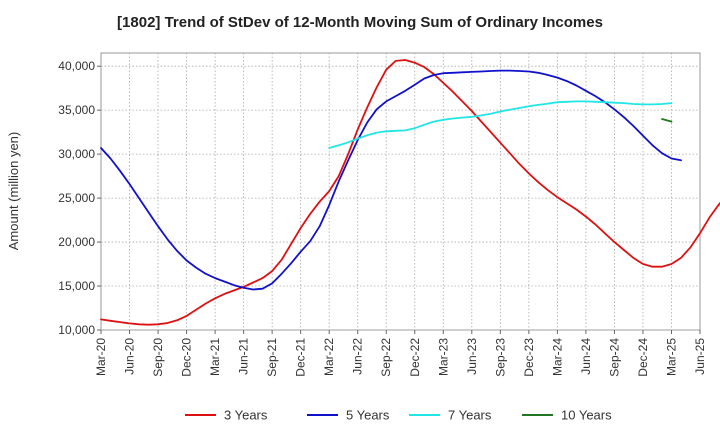  What do you see at coordinates (470, 415) in the screenshot?
I see `legend-label-7-years: 7 Years` at bounding box center [470, 415].